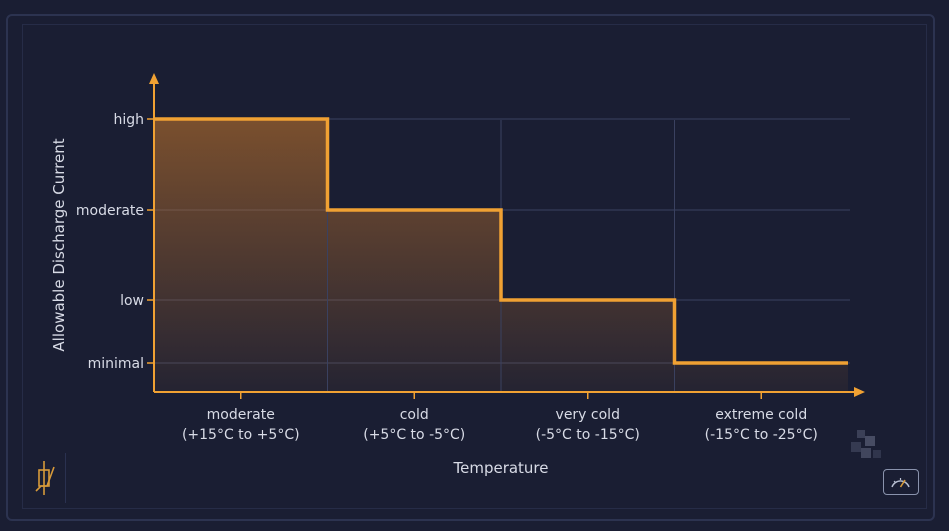 The width and height of the screenshot is (949, 531). What do you see at coordinates (866, 444) in the screenshot?
I see `pixel-mark` at bounding box center [866, 444].